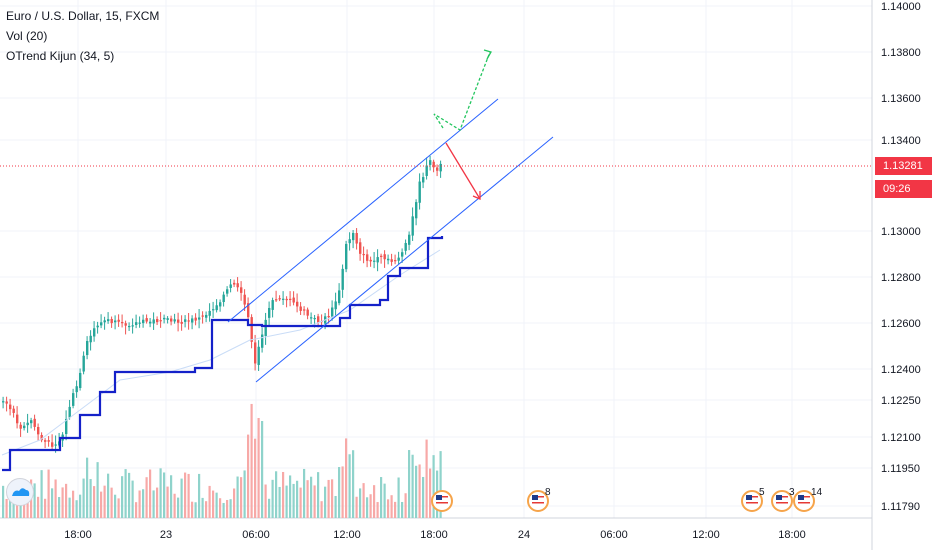  Describe the element at coordinates (901, 438) in the screenshot. I see `price-tick-label: 1.12100` at that location.